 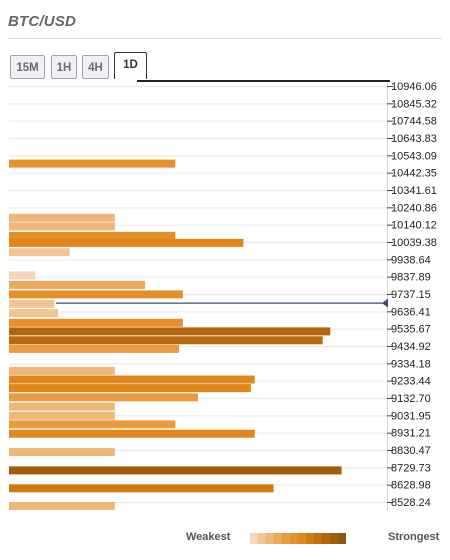 What do you see at coordinates (414, 243) in the screenshot?
I see `tick-label: 10039.38` at bounding box center [414, 243].